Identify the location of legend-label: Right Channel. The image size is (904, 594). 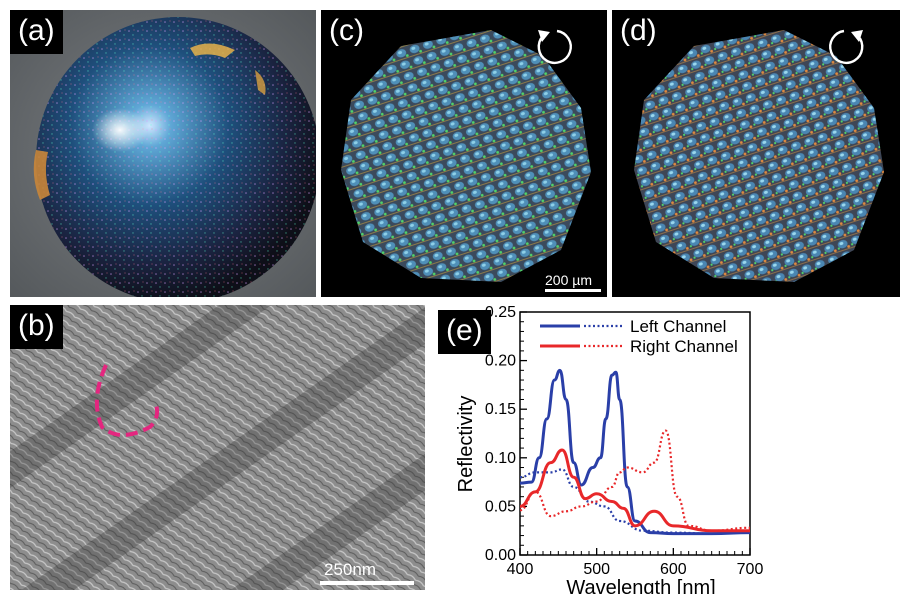
(684, 346).